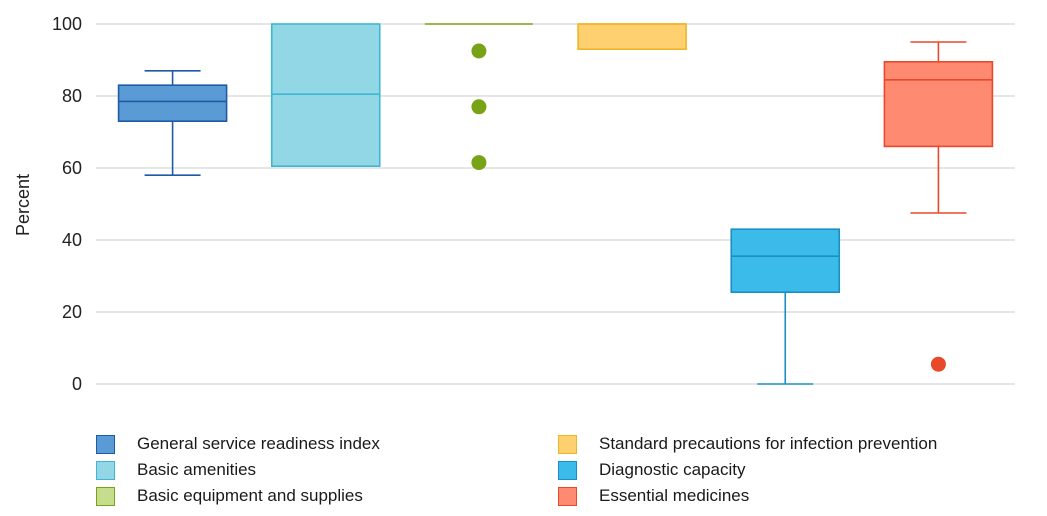  I want to click on y-axis-title: Percent, so click(23, 205).